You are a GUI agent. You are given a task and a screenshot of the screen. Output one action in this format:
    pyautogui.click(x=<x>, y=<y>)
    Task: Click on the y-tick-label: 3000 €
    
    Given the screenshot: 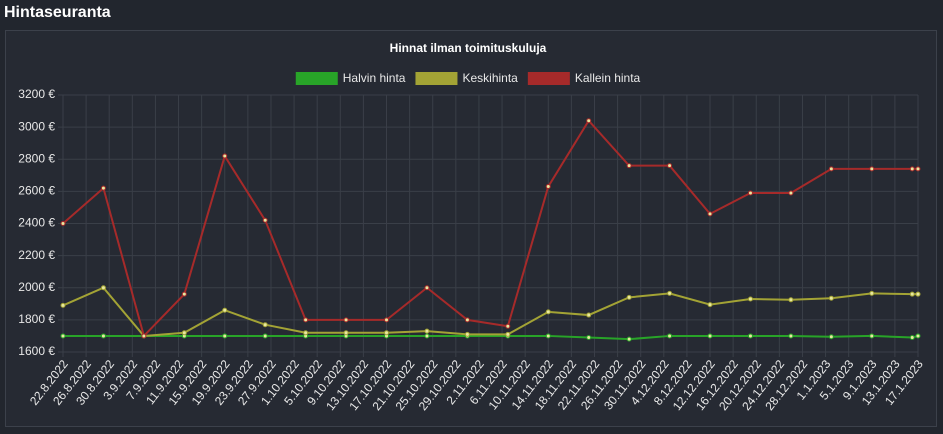 What is the action you would take?
    pyautogui.click(x=36, y=126)
    